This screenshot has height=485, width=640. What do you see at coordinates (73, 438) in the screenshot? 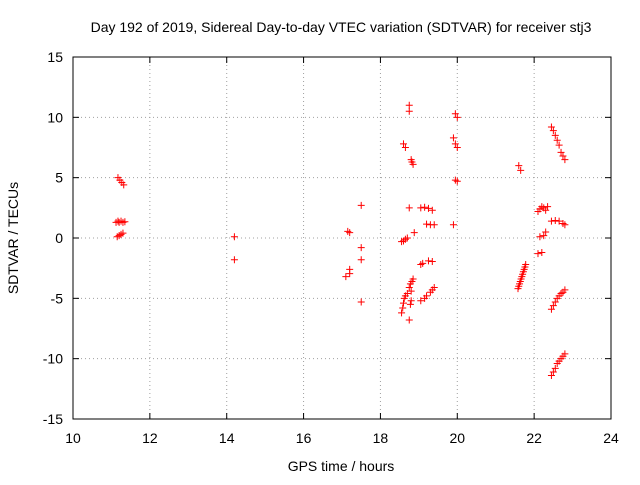
I see `x-tick-label: 10` at bounding box center [73, 438].